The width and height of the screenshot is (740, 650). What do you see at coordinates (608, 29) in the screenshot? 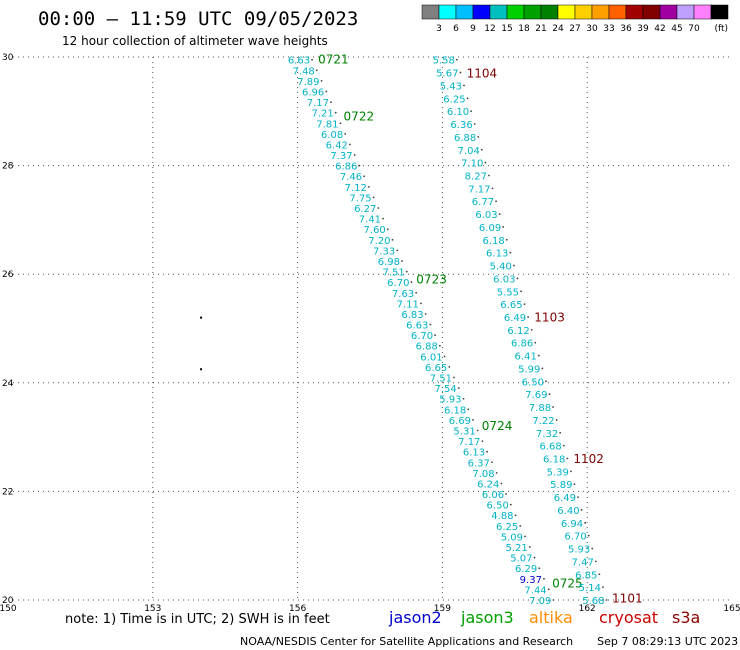
I see `colorbar-tick-label: 33` at bounding box center [608, 29].